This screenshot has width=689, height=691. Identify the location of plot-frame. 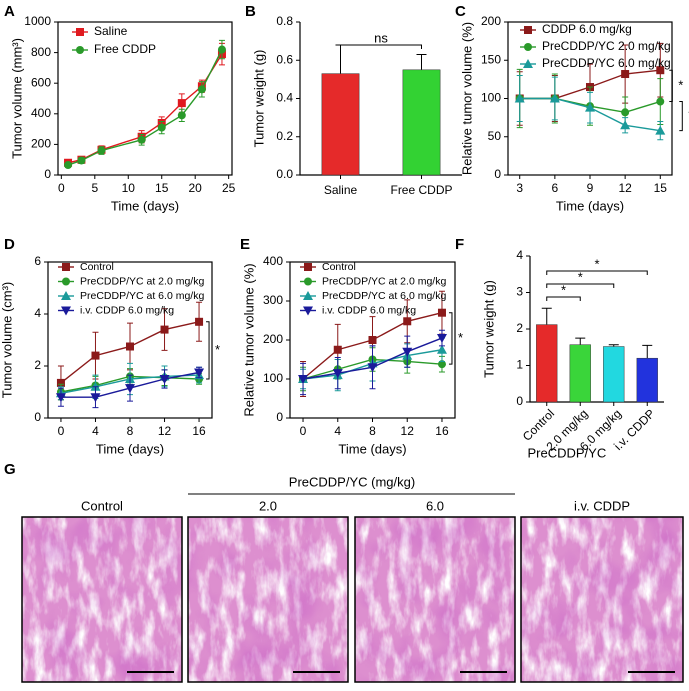
(145, 98).